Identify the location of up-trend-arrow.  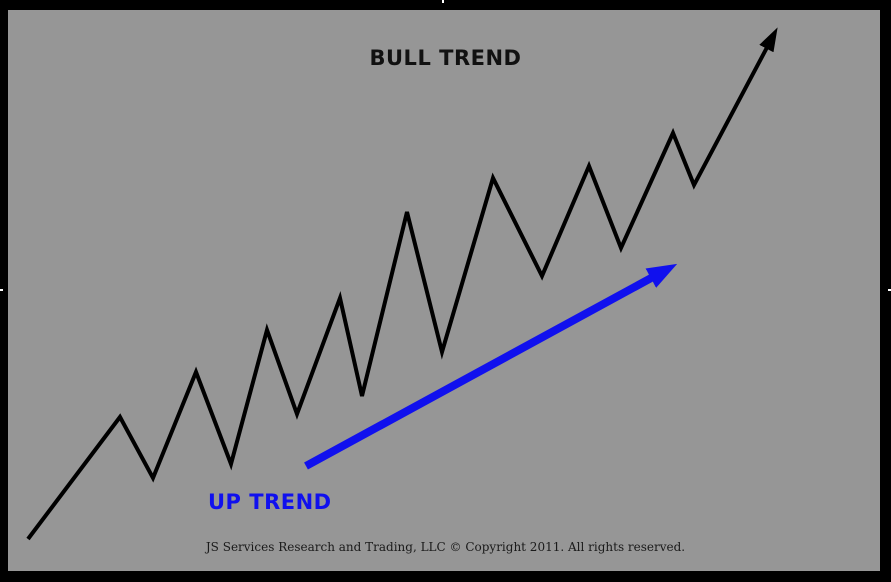
(491, 366).